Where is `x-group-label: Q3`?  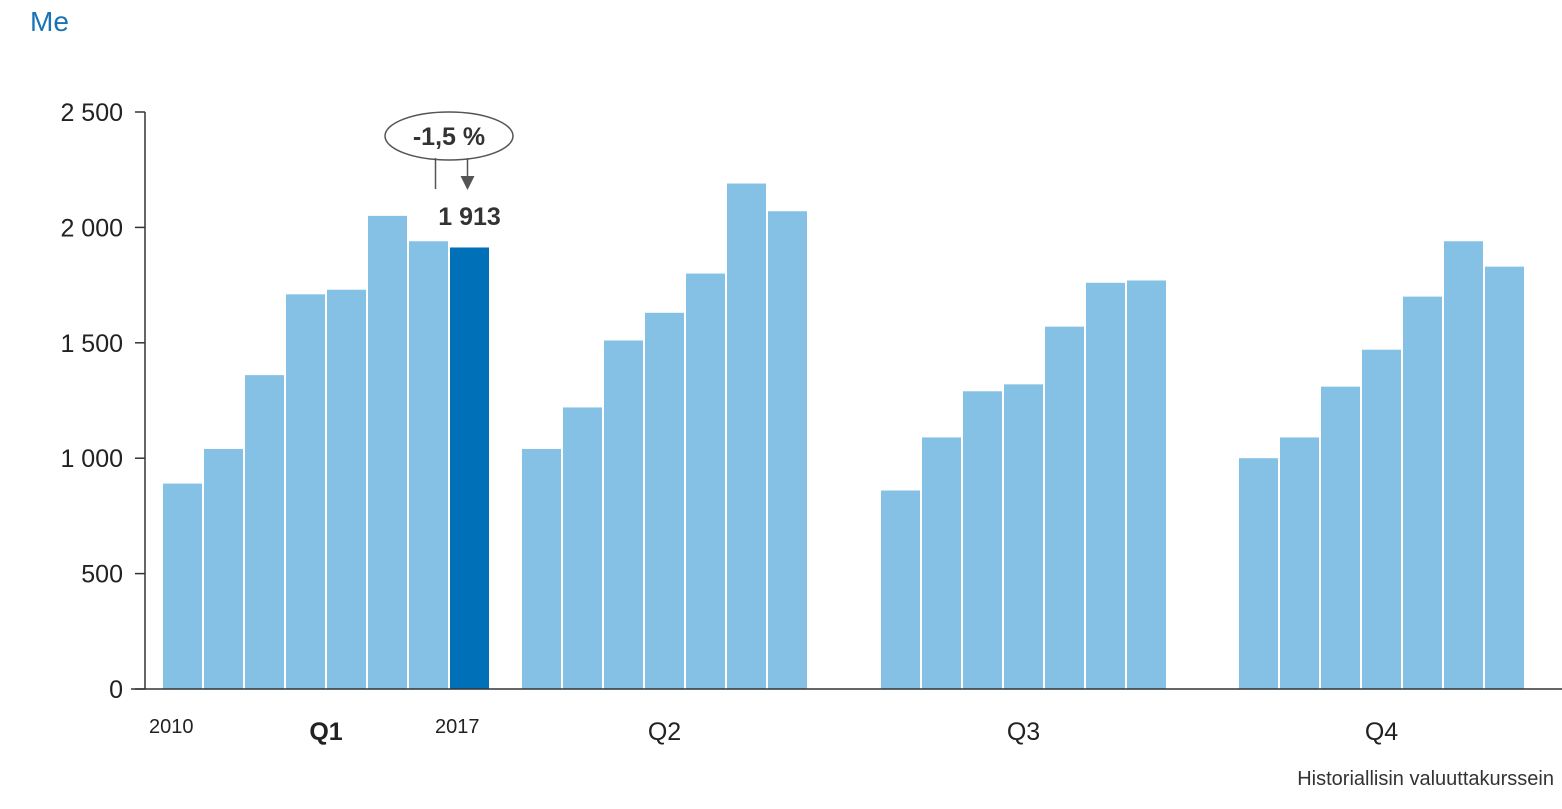 x-group-label: Q3 is located at coordinates (1023, 732).